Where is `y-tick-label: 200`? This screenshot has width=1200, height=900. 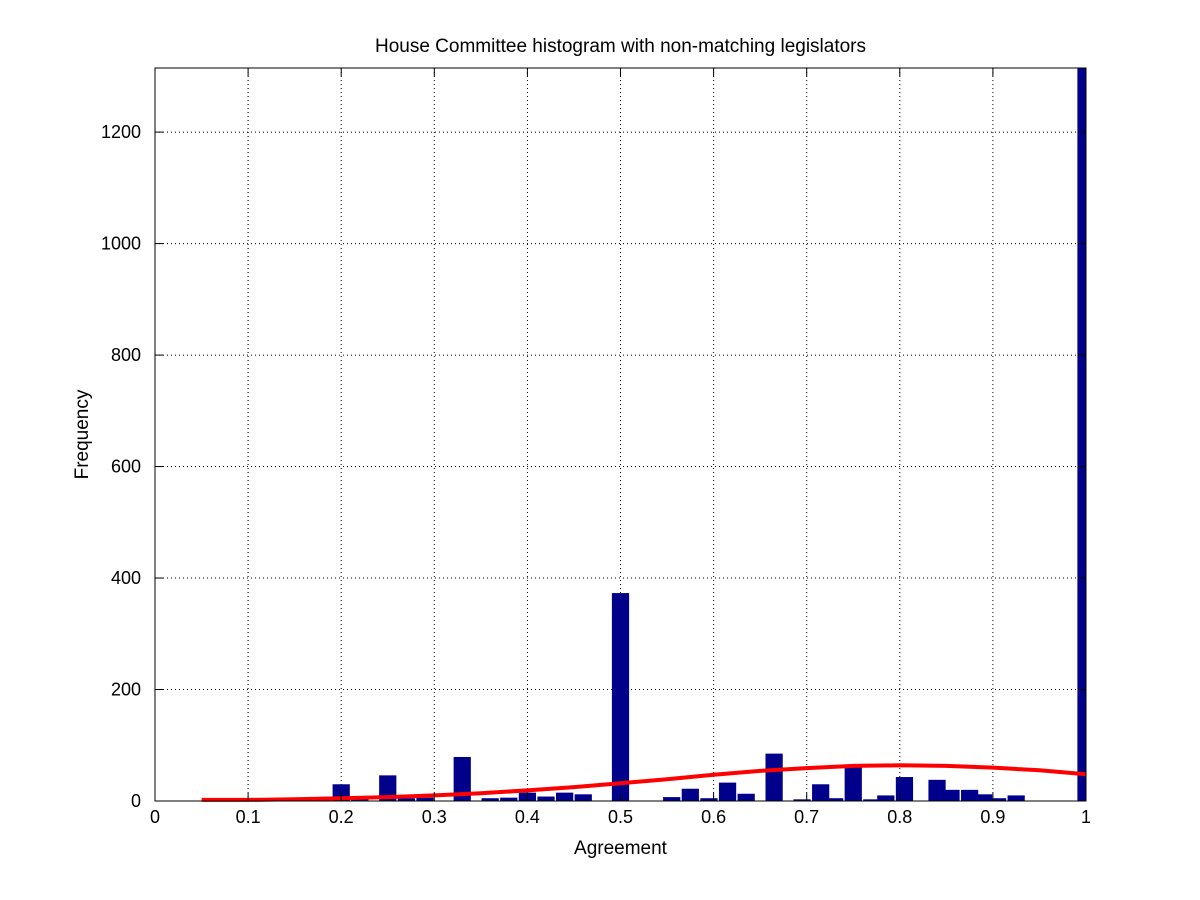 y-tick-label: 200 is located at coordinates (126, 690).